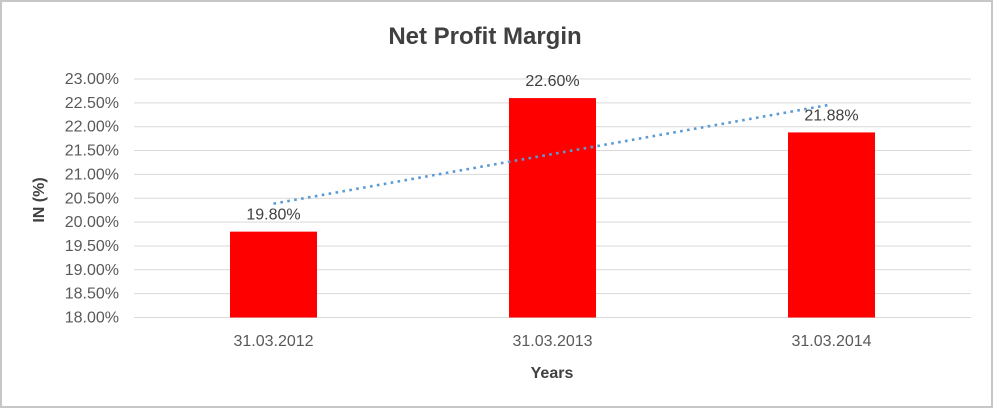 This screenshot has height=408, width=993. What do you see at coordinates (92, 174) in the screenshot?
I see `y-tick-label: 21.00%` at bounding box center [92, 174].